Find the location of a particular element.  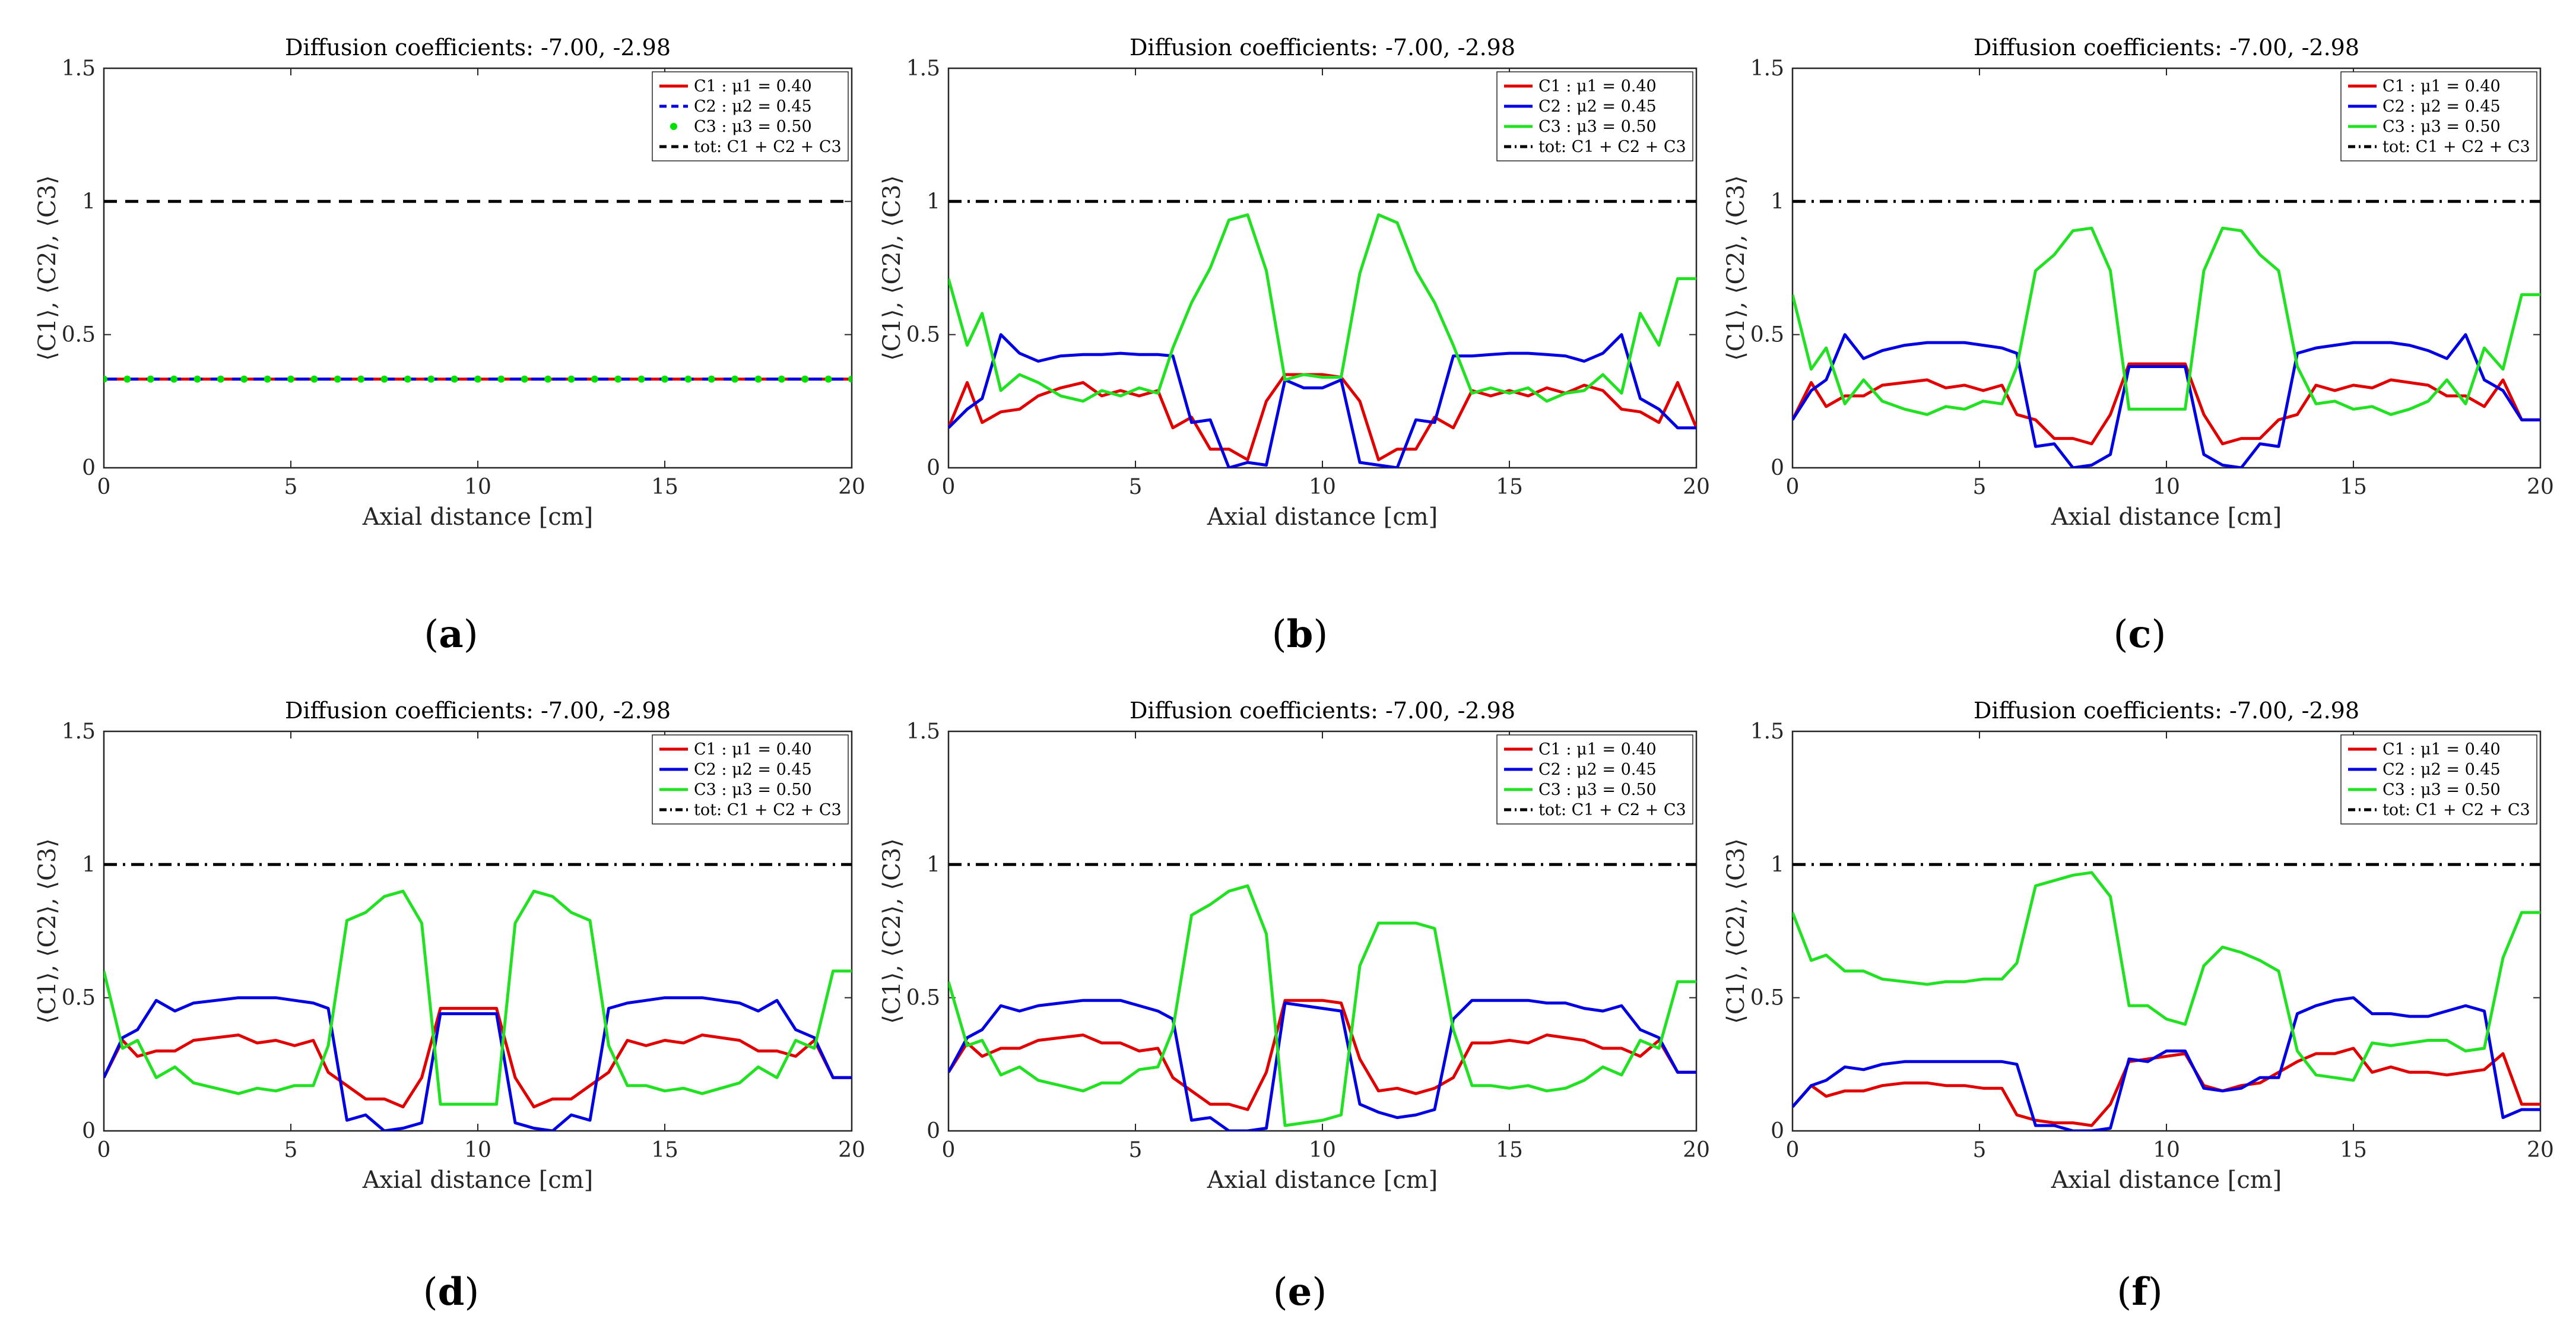

legend-label: C2 : μ2 = 0.45 is located at coordinates (2442, 106).